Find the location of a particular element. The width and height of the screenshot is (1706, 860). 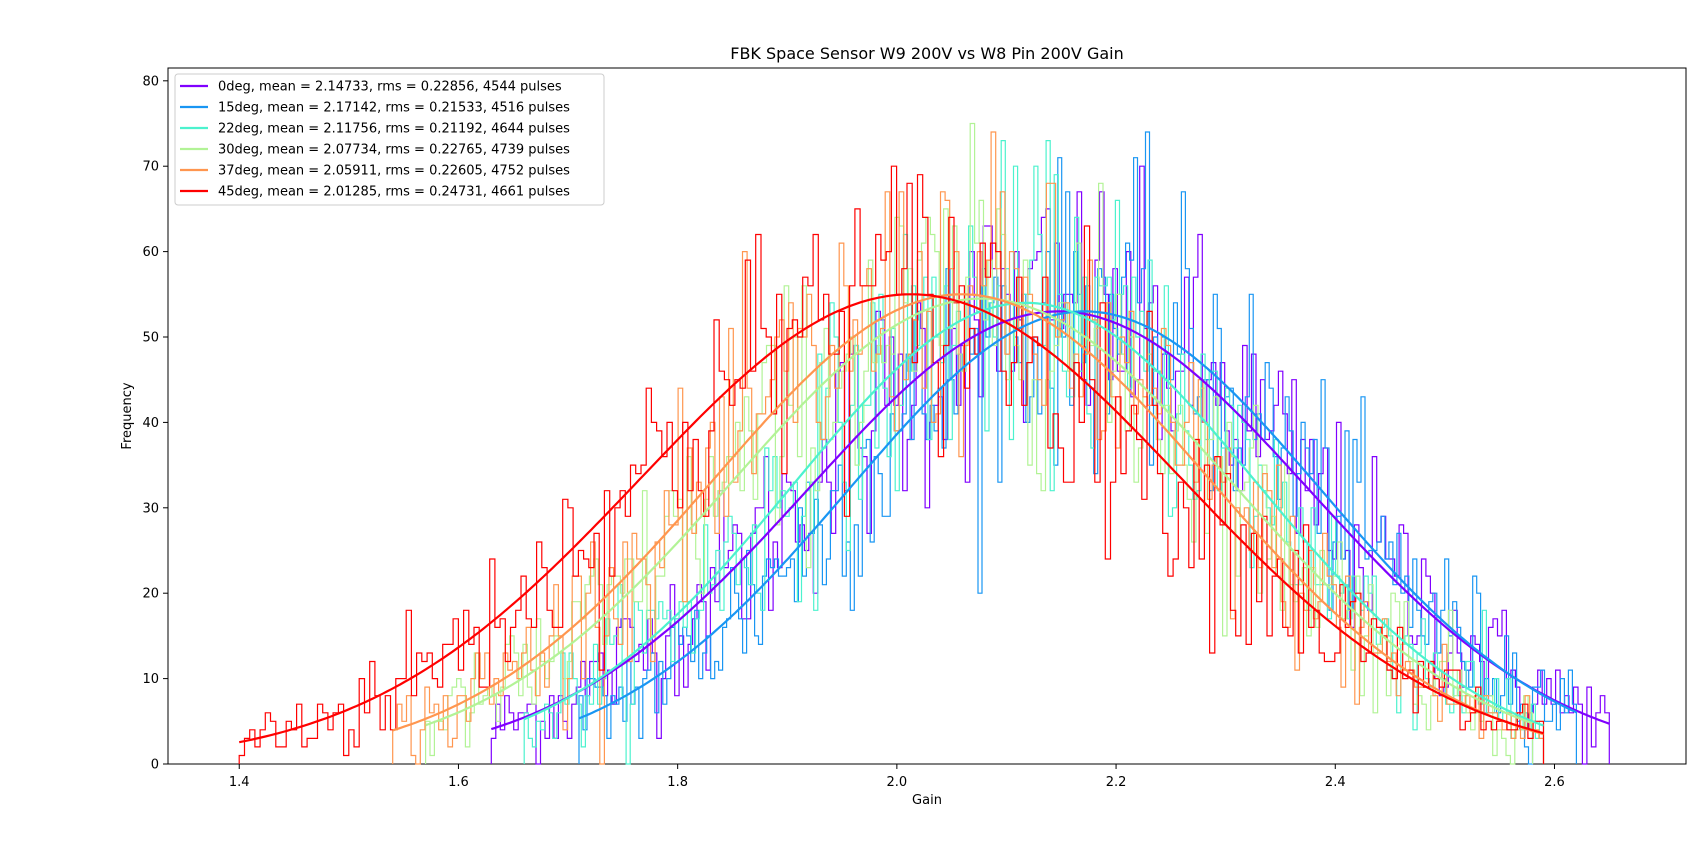

y-tick-label: 30 is located at coordinates (150, 508).